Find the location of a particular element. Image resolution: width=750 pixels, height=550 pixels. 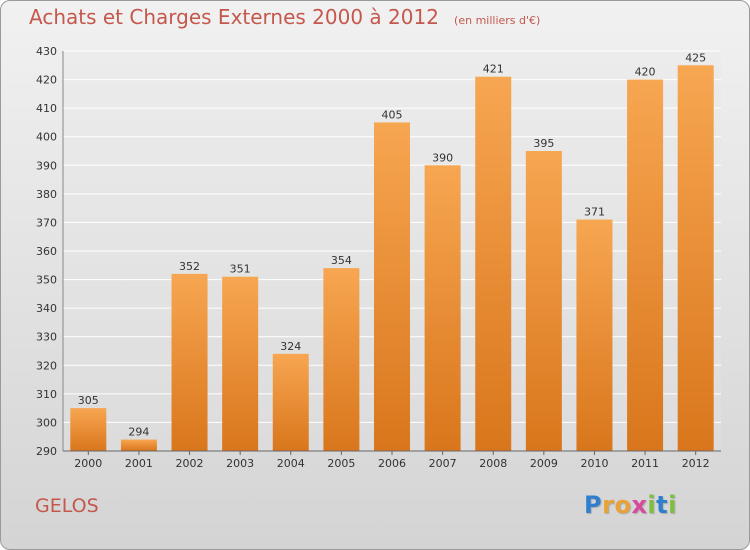

x-tick-label: 2002 is located at coordinates (190, 463).